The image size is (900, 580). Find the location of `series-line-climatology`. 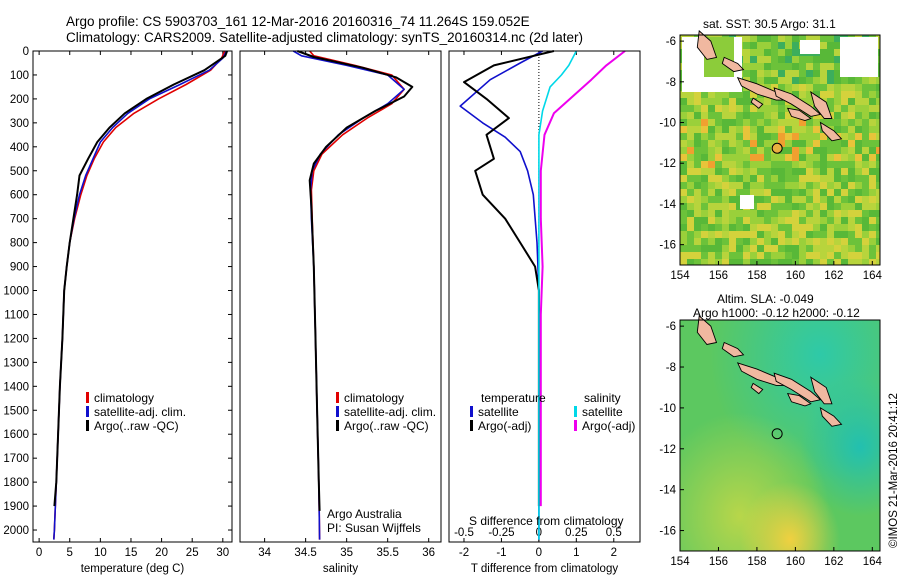

series-line-climatology is located at coordinates (357, 295).